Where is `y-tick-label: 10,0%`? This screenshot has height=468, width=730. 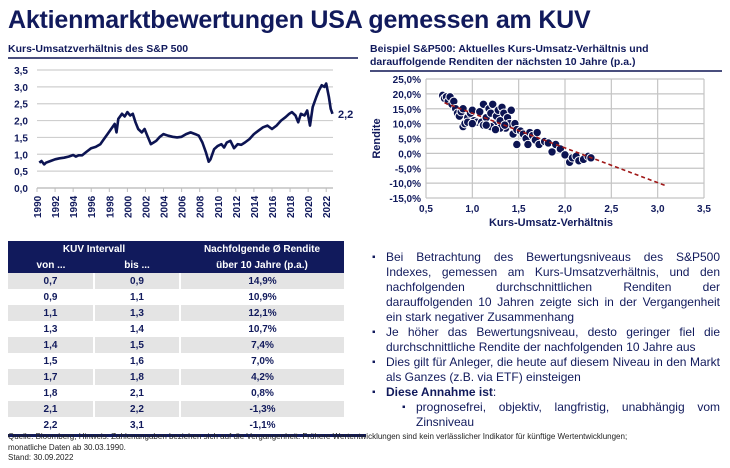 y-tick-label: 10,0% is located at coordinates (407, 125).